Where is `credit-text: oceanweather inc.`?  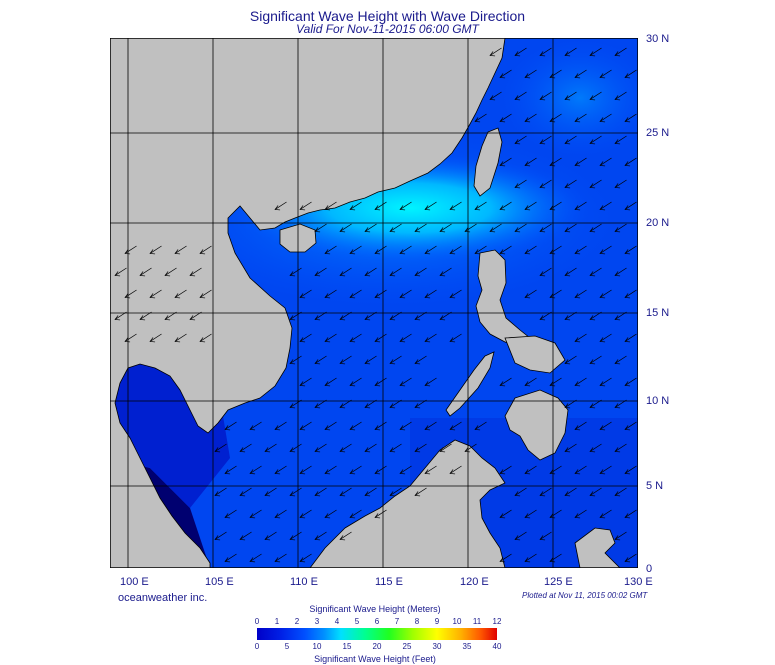 credit-text: oceanweather inc. is located at coordinates (163, 598).